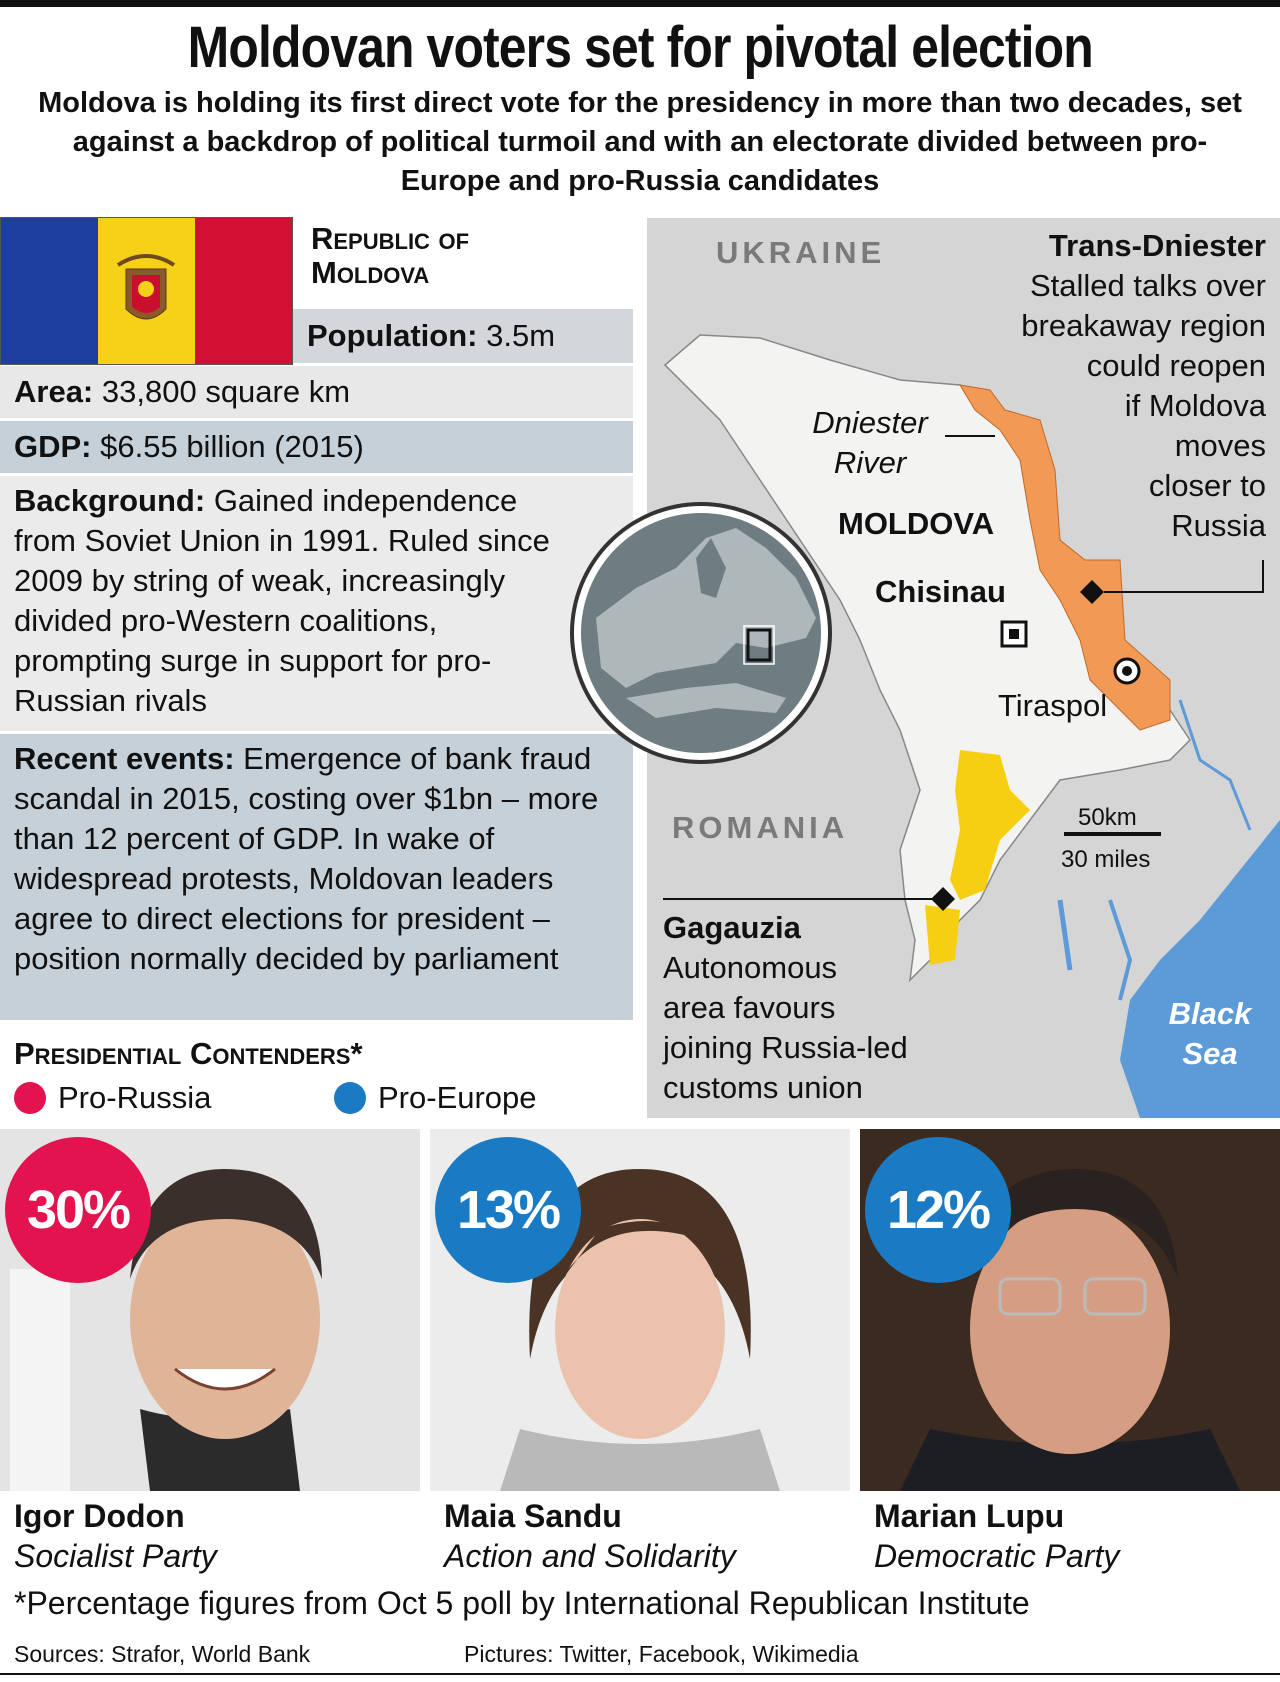 The width and height of the screenshot is (1280, 1682). I want to click on river-label: Dniester River, so click(870, 443).